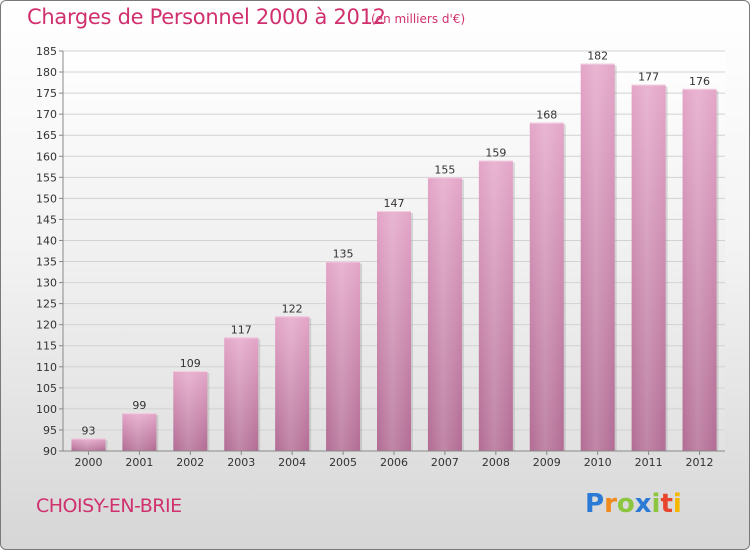 This screenshot has height=550, width=750. Describe the element at coordinates (666, 504) in the screenshot. I see `logo-letter: t` at that location.